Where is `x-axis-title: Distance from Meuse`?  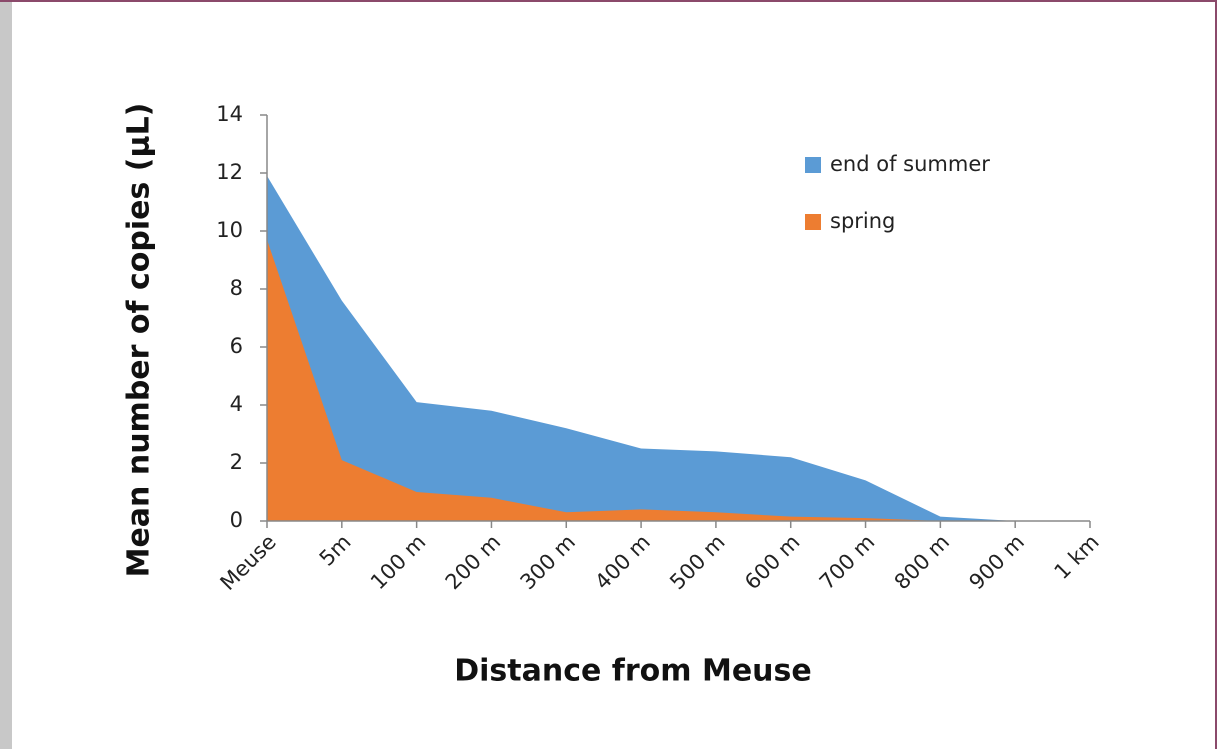 x-axis-title: Distance from Meuse is located at coordinates (632, 671).